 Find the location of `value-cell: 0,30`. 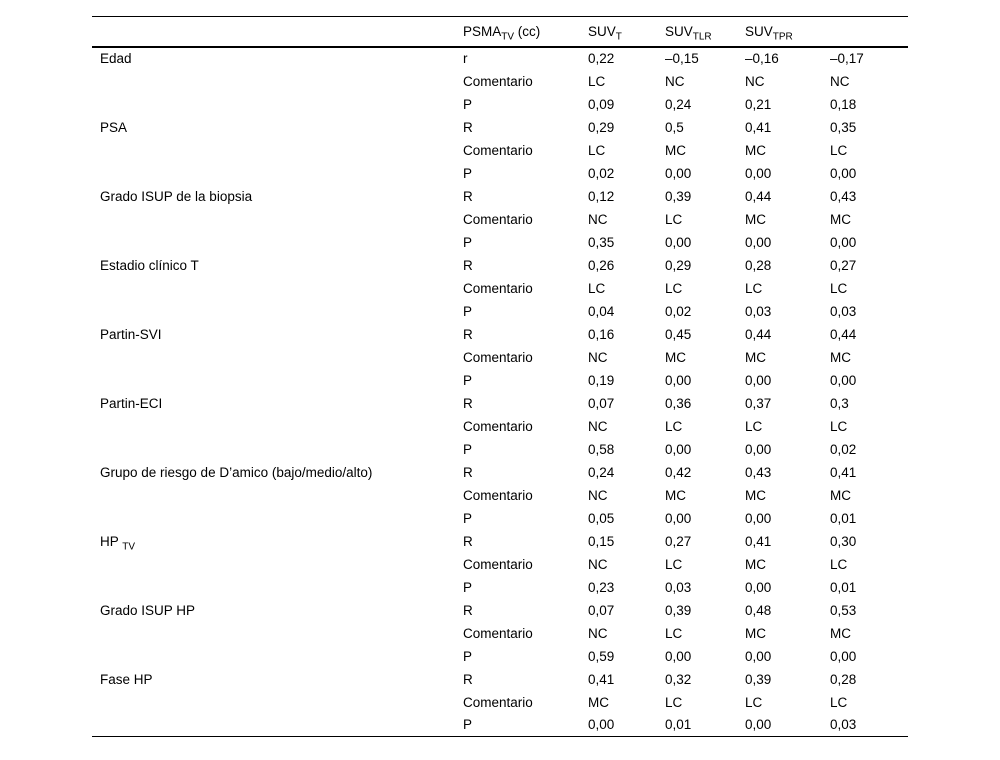

value-cell: 0,30 is located at coordinates (843, 541).